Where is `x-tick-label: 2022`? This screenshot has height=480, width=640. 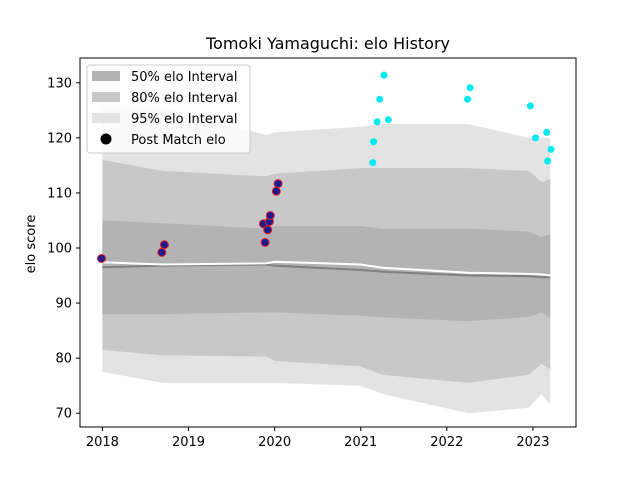 x-tick-label: 2022 is located at coordinates (446, 442).